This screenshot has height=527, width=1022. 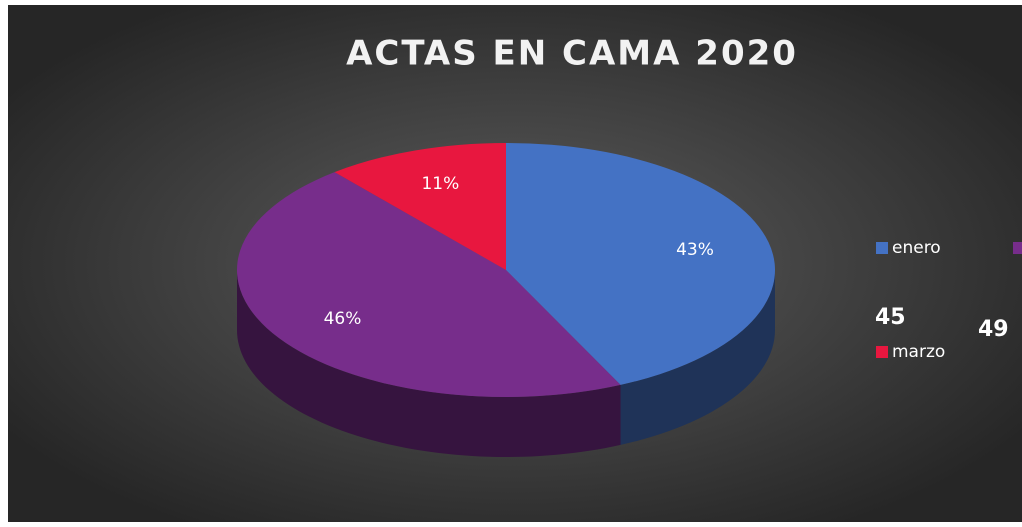 I want to click on chart-title: ACTAS EN CAMA 2020, so click(x=572, y=54).